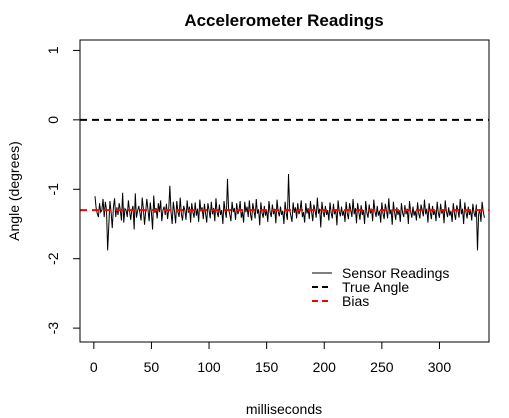  What do you see at coordinates (395, 273) in the screenshot?
I see `legend-label: Sensor Readings` at bounding box center [395, 273].